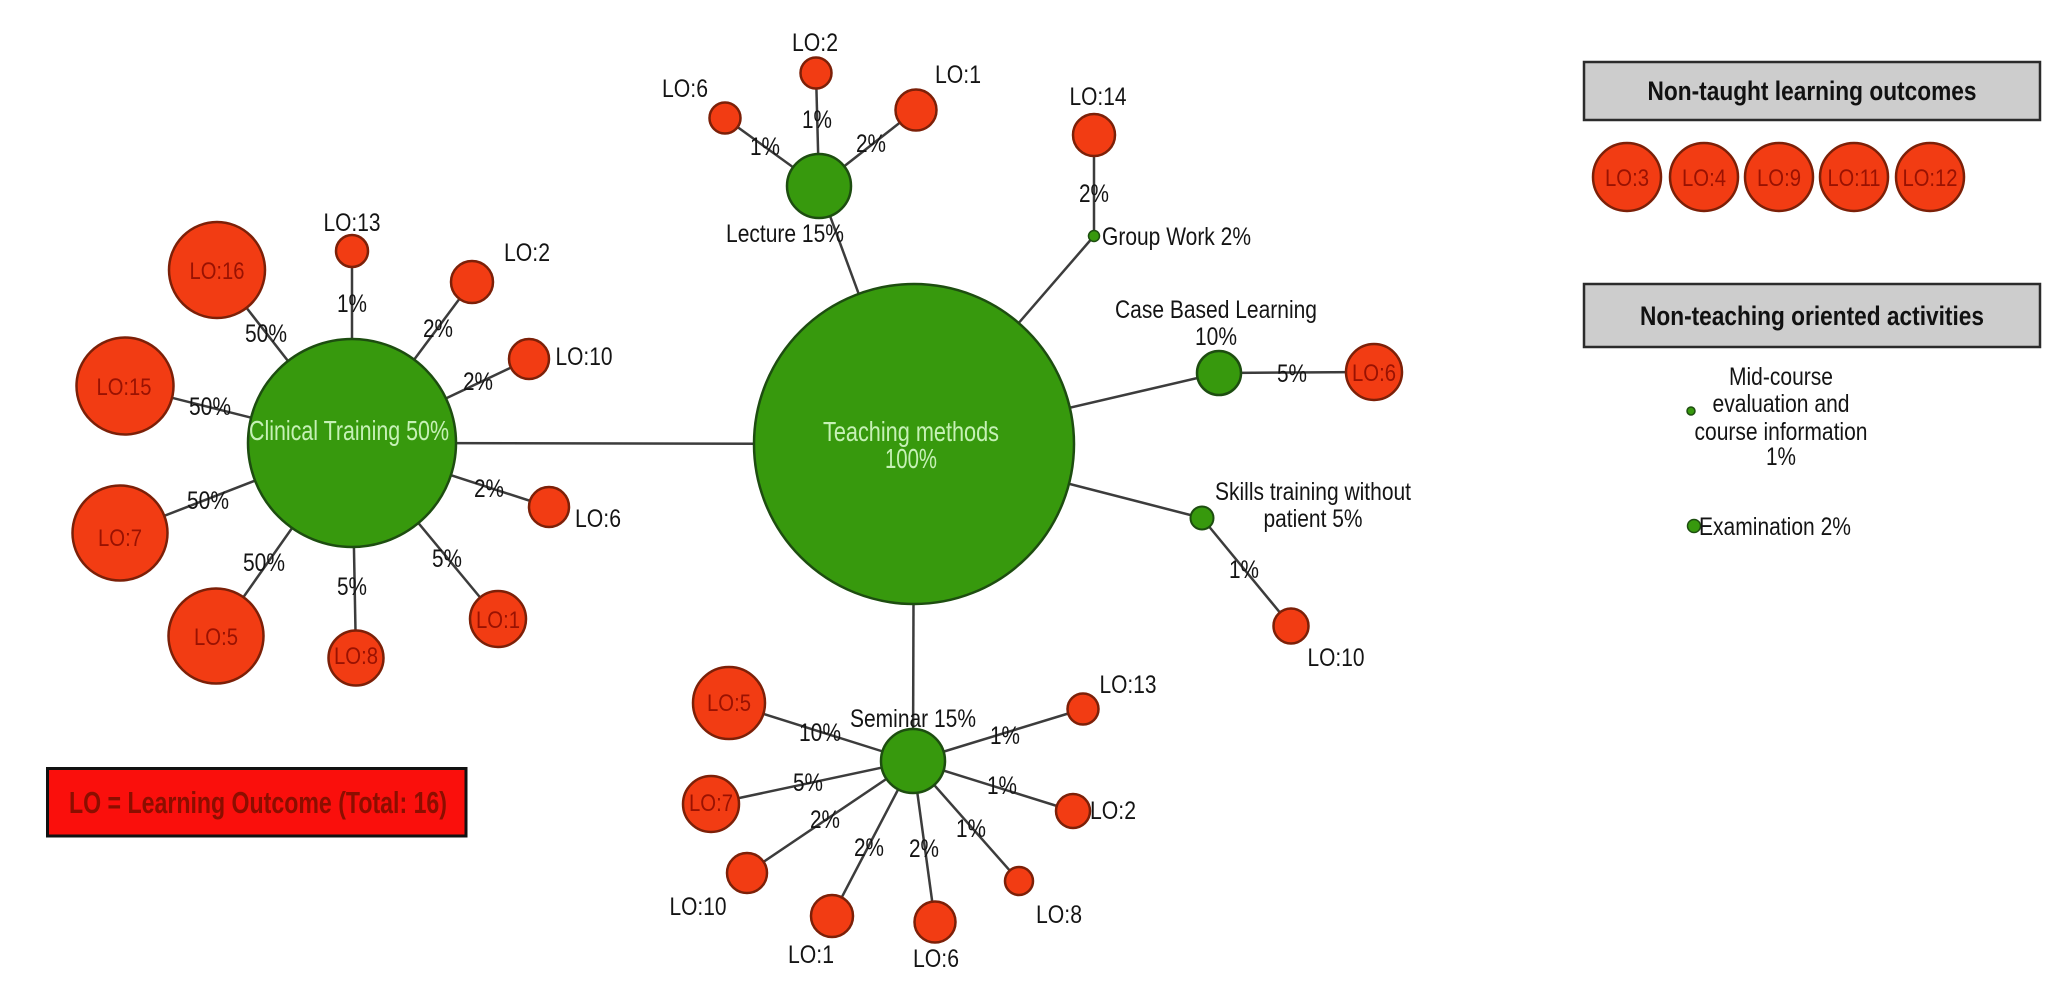 The height and width of the screenshot is (1001, 2059). What do you see at coordinates (1812, 316) in the screenshot?
I see `svg-text:Non-teaching oriented activiti: Non-teaching oriented activities` at bounding box center [1812, 316].